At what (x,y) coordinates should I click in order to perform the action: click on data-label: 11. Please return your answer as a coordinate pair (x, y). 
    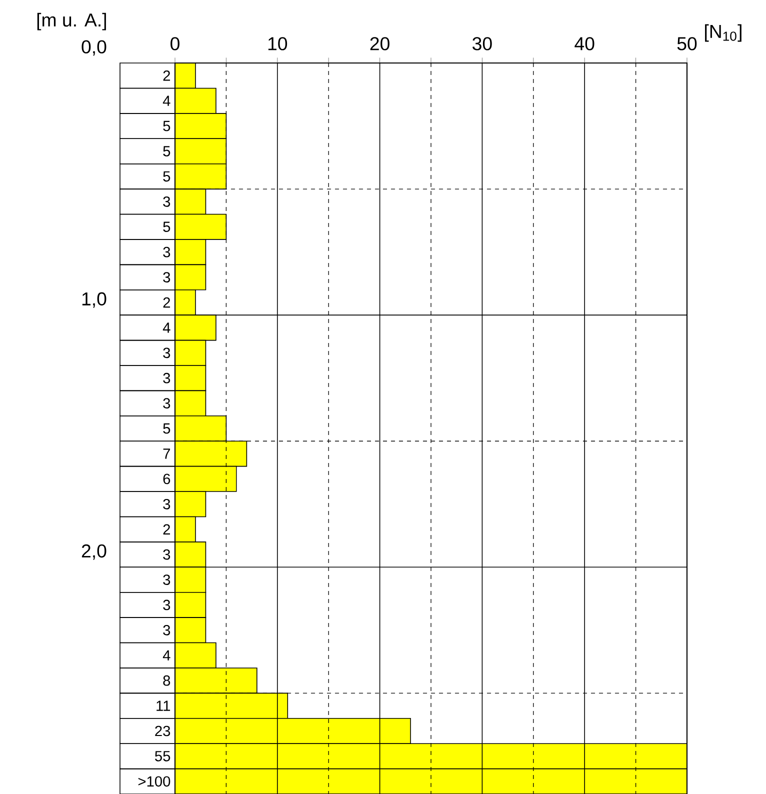
    Looking at the image, I should click on (163, 705).